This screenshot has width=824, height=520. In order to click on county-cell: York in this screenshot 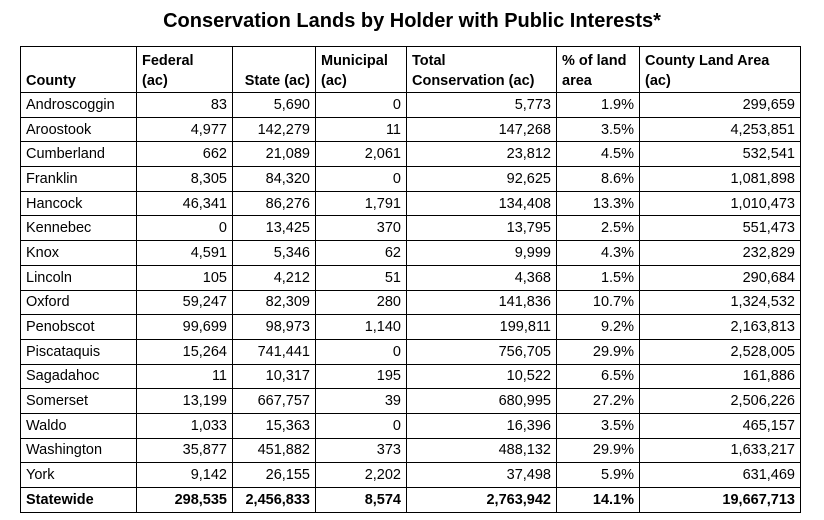, I will do `click(78, 475)`.